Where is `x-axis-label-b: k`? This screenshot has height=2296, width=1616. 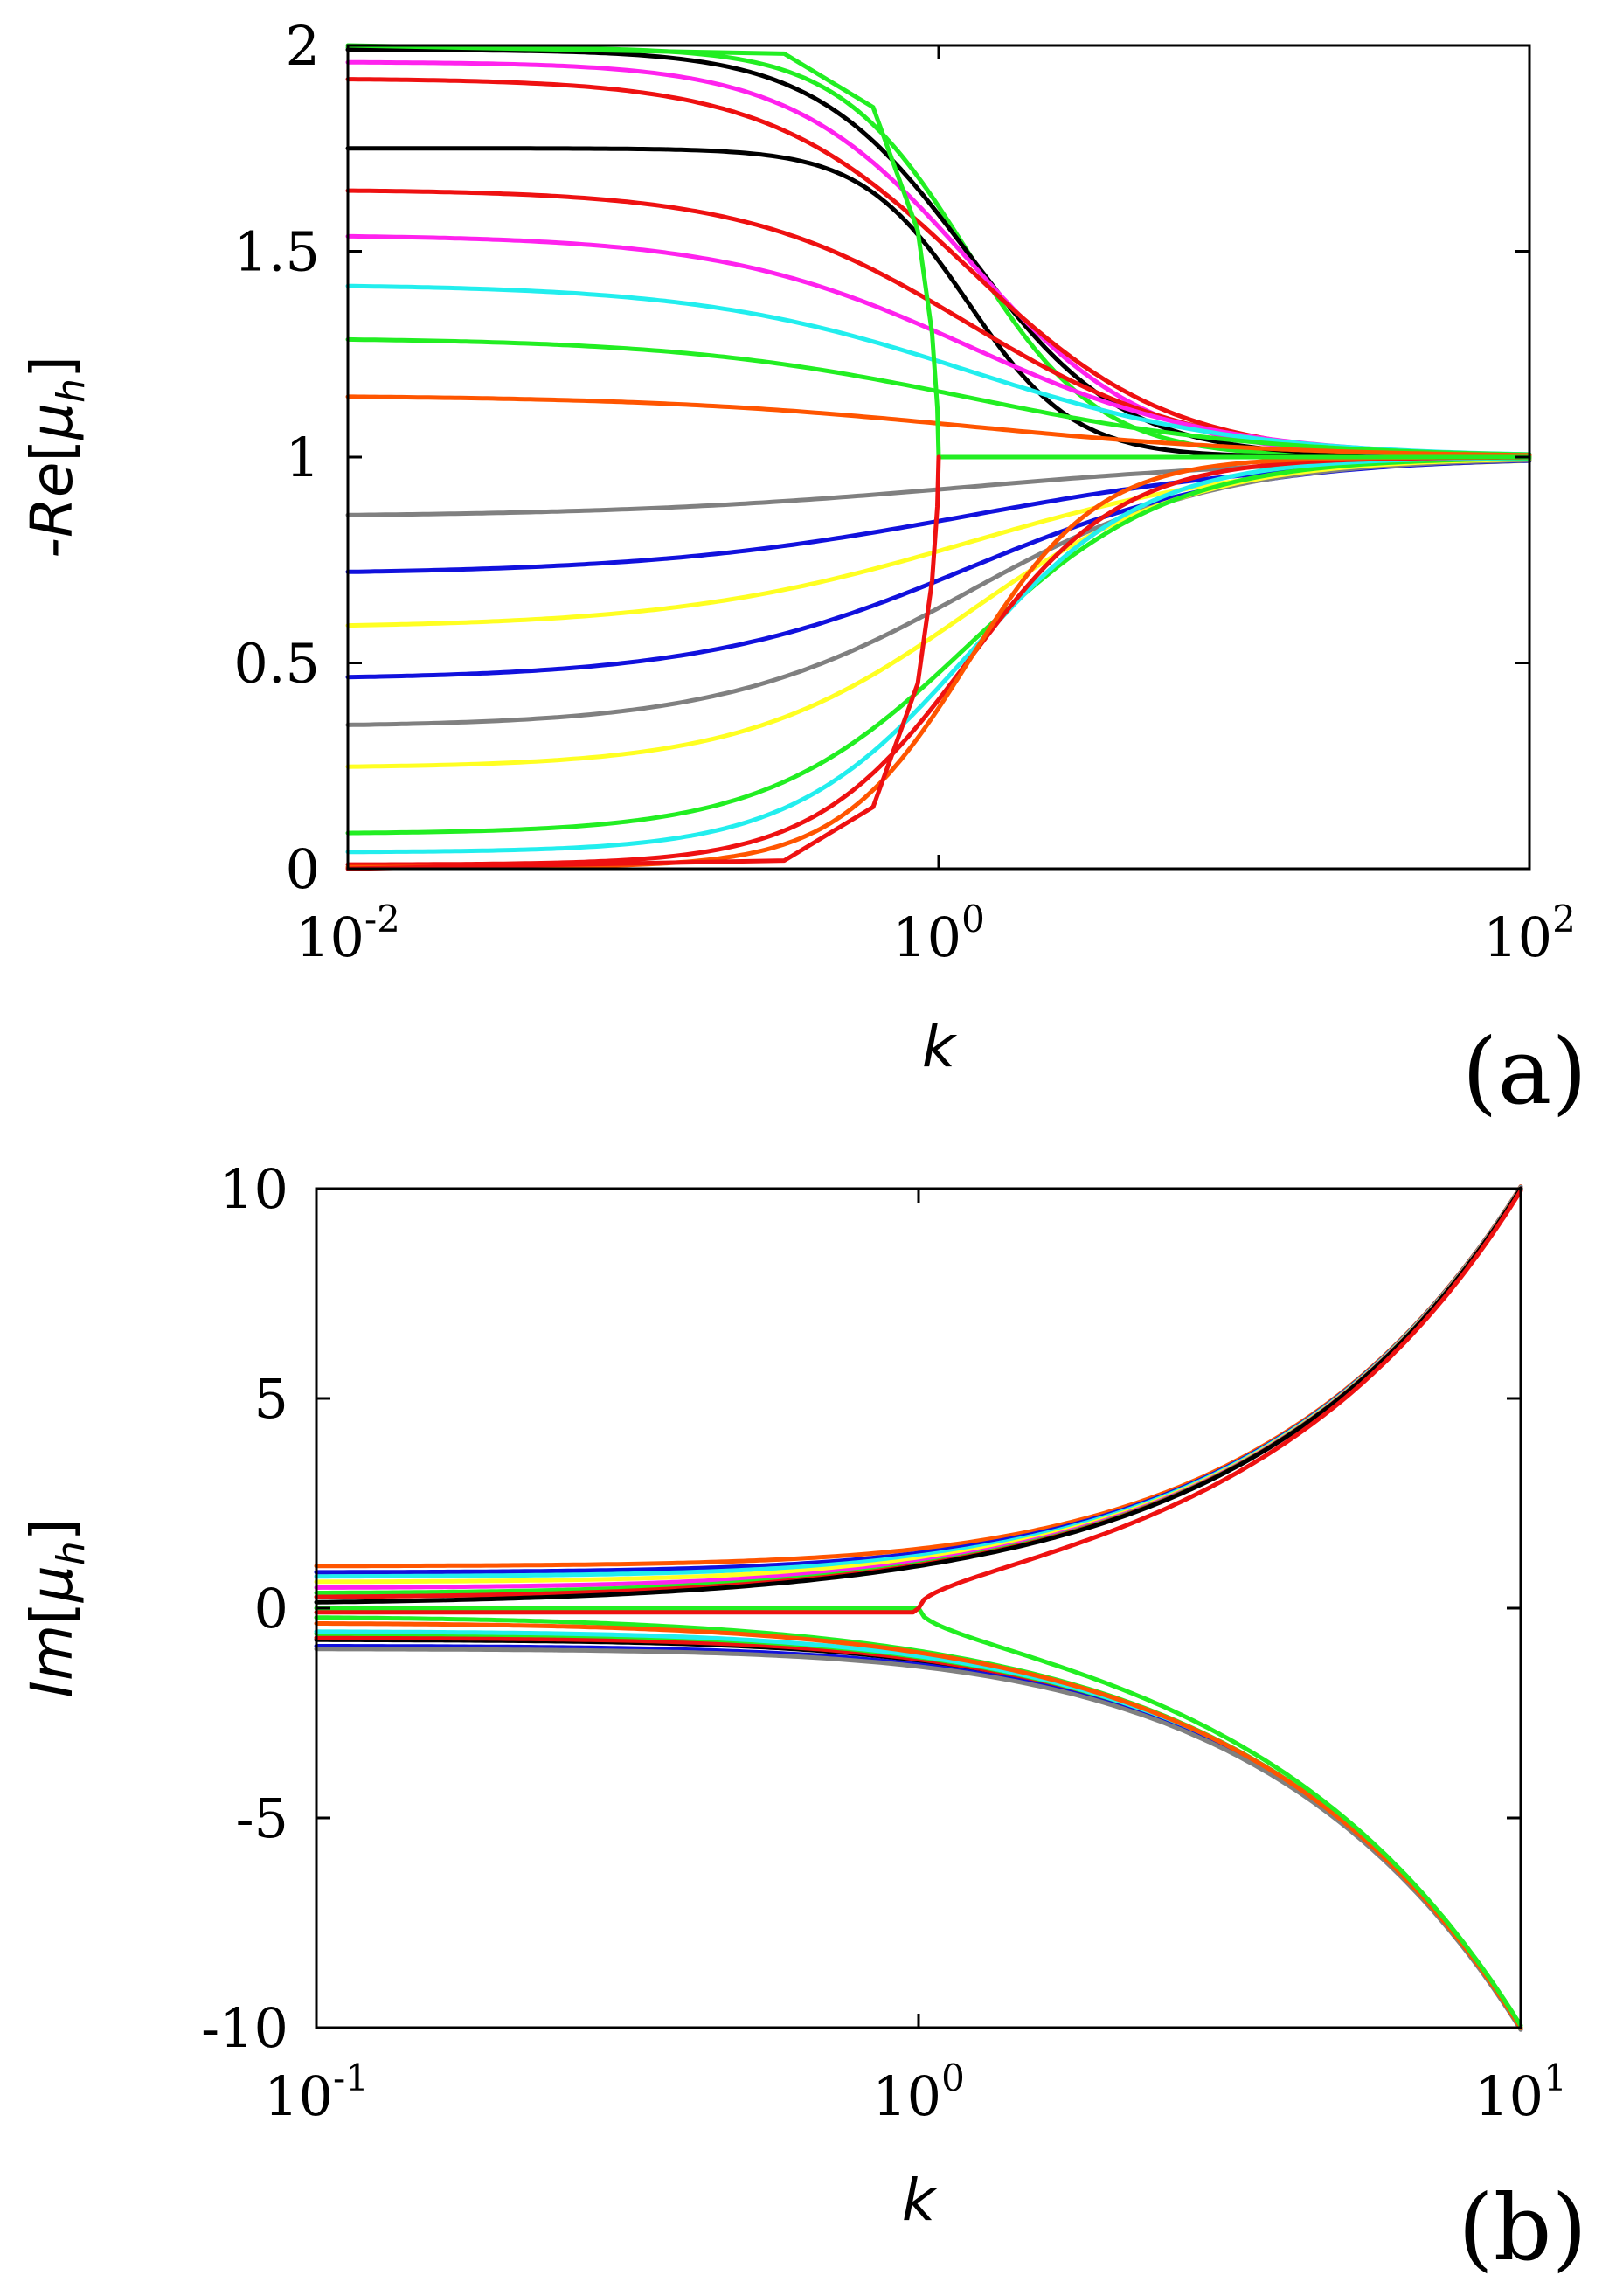
x-axis-label-b: k is located at coordinates (920, 2200).